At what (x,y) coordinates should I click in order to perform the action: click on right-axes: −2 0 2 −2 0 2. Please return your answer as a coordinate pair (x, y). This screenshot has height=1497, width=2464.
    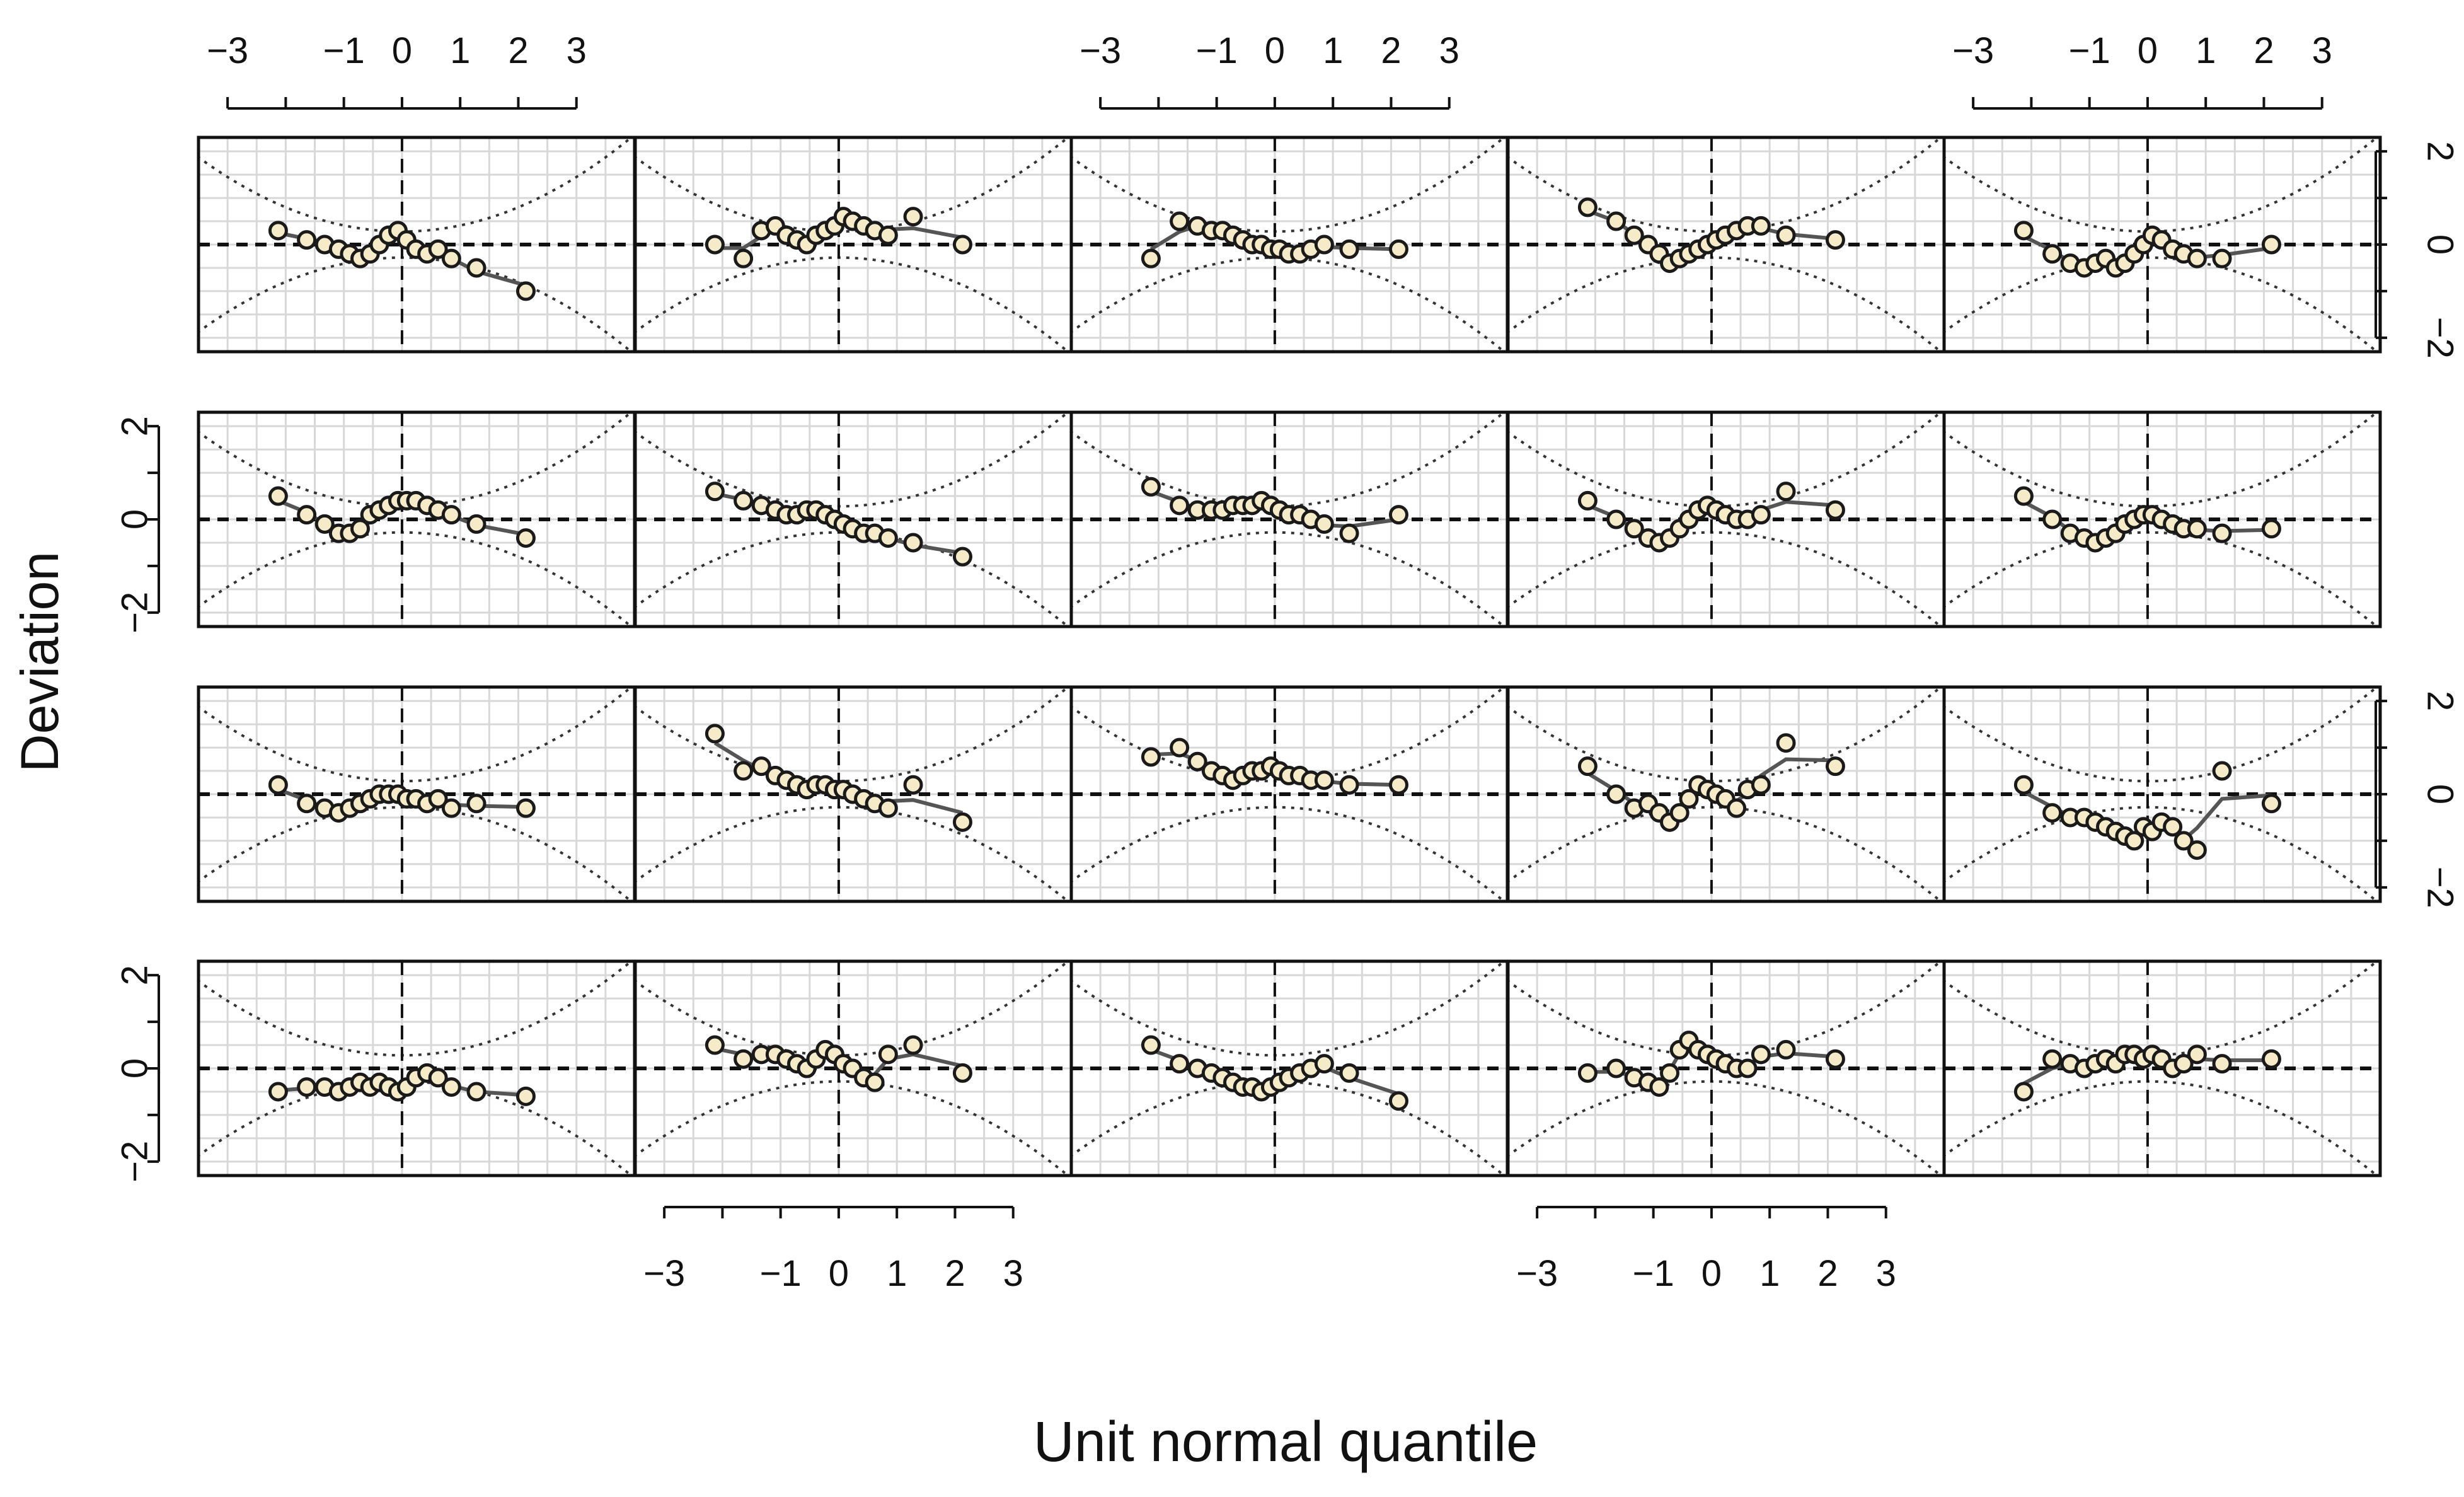
    Looking at the image, I should click on (2418, 524).